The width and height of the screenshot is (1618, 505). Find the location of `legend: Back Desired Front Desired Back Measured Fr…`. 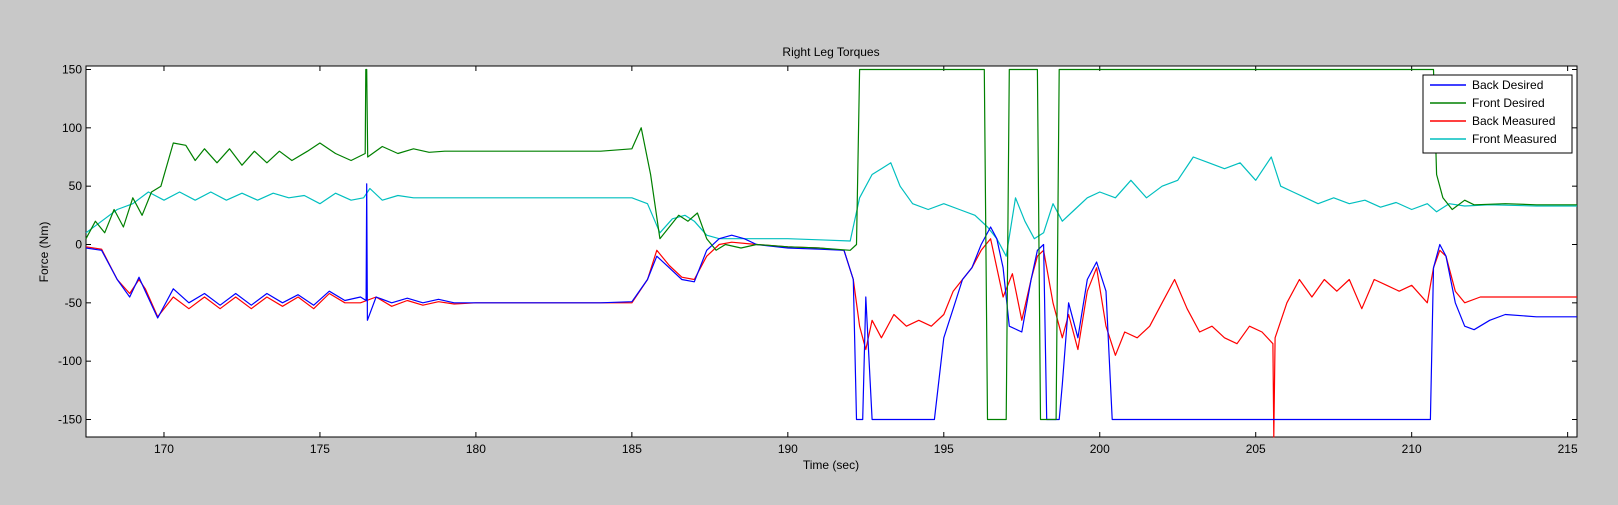

legend: Back Desired Front Desired Back Measured Fr… is located at coordinates (1497, 114).